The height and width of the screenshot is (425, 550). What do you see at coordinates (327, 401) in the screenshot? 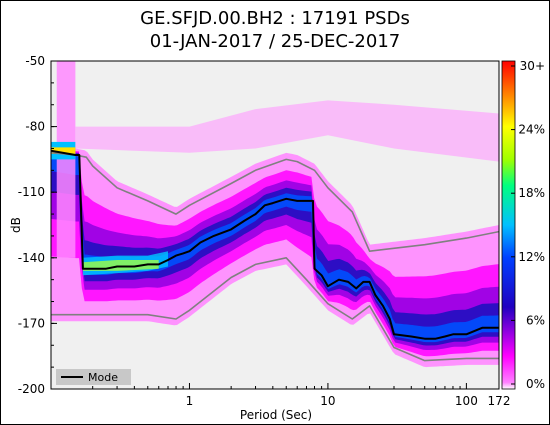
I see `x-tick-label: 10` at bounding box center [327, 401].